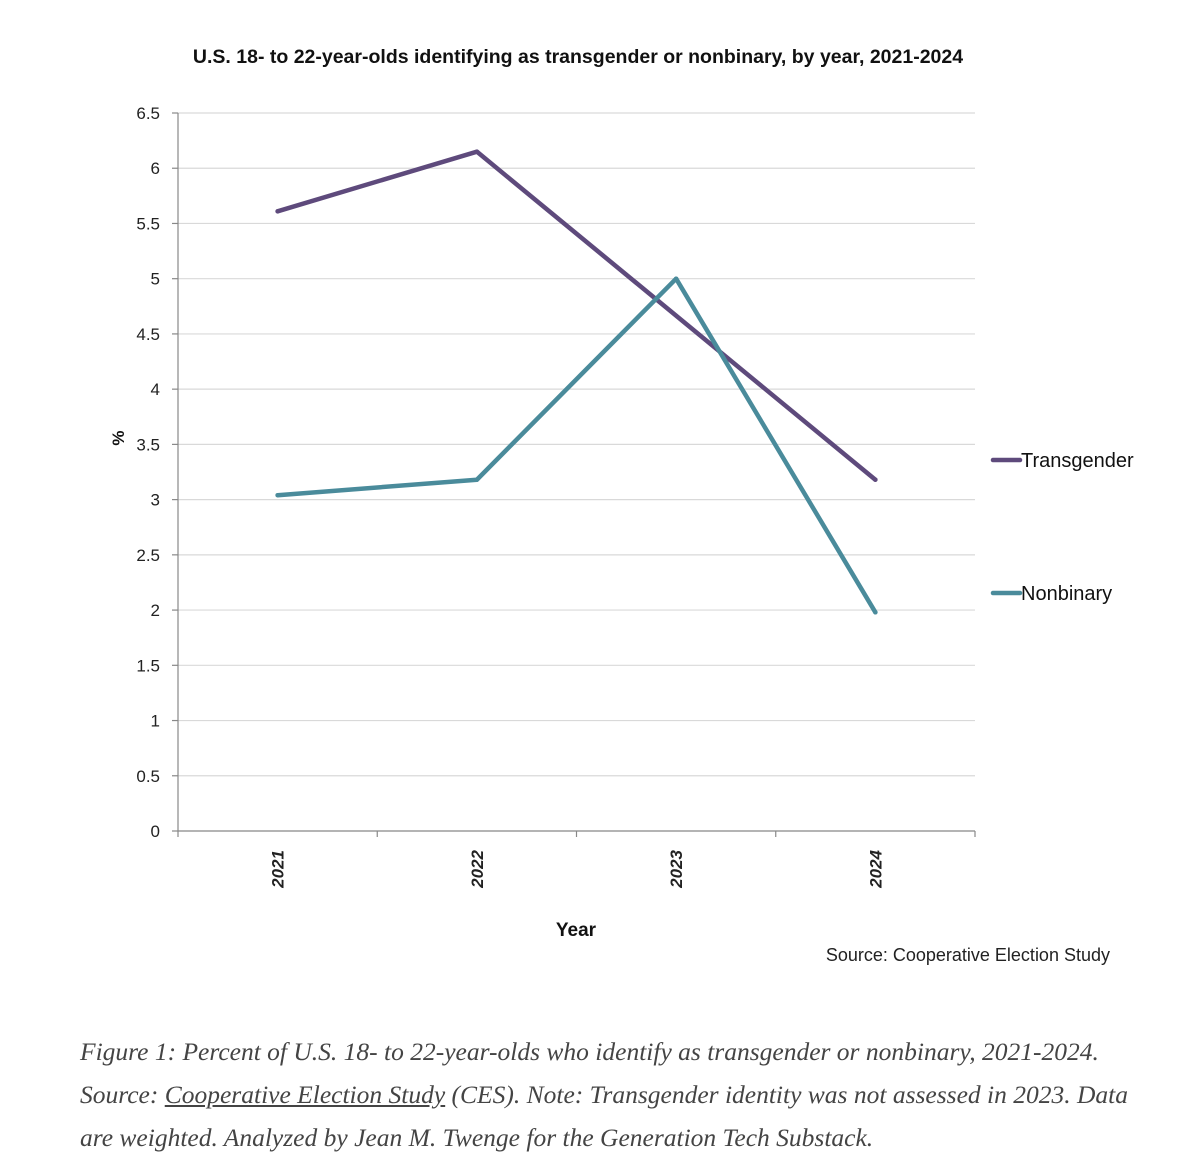 The image size is (1200, 1176). Describe the element at coordinates (576, 315) in the screenshot. I see `series-line-transgender` at that location.